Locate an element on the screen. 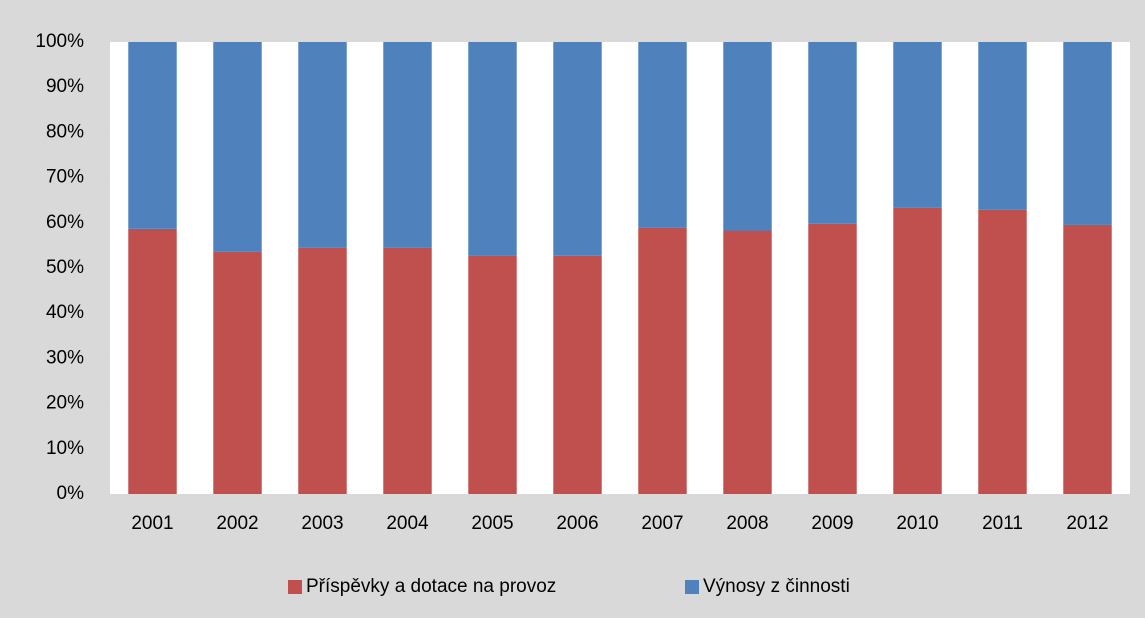 The width and height of the screenshot is (1145, 618). x-tick-label: 2007 is located at coordinates (662, 523).